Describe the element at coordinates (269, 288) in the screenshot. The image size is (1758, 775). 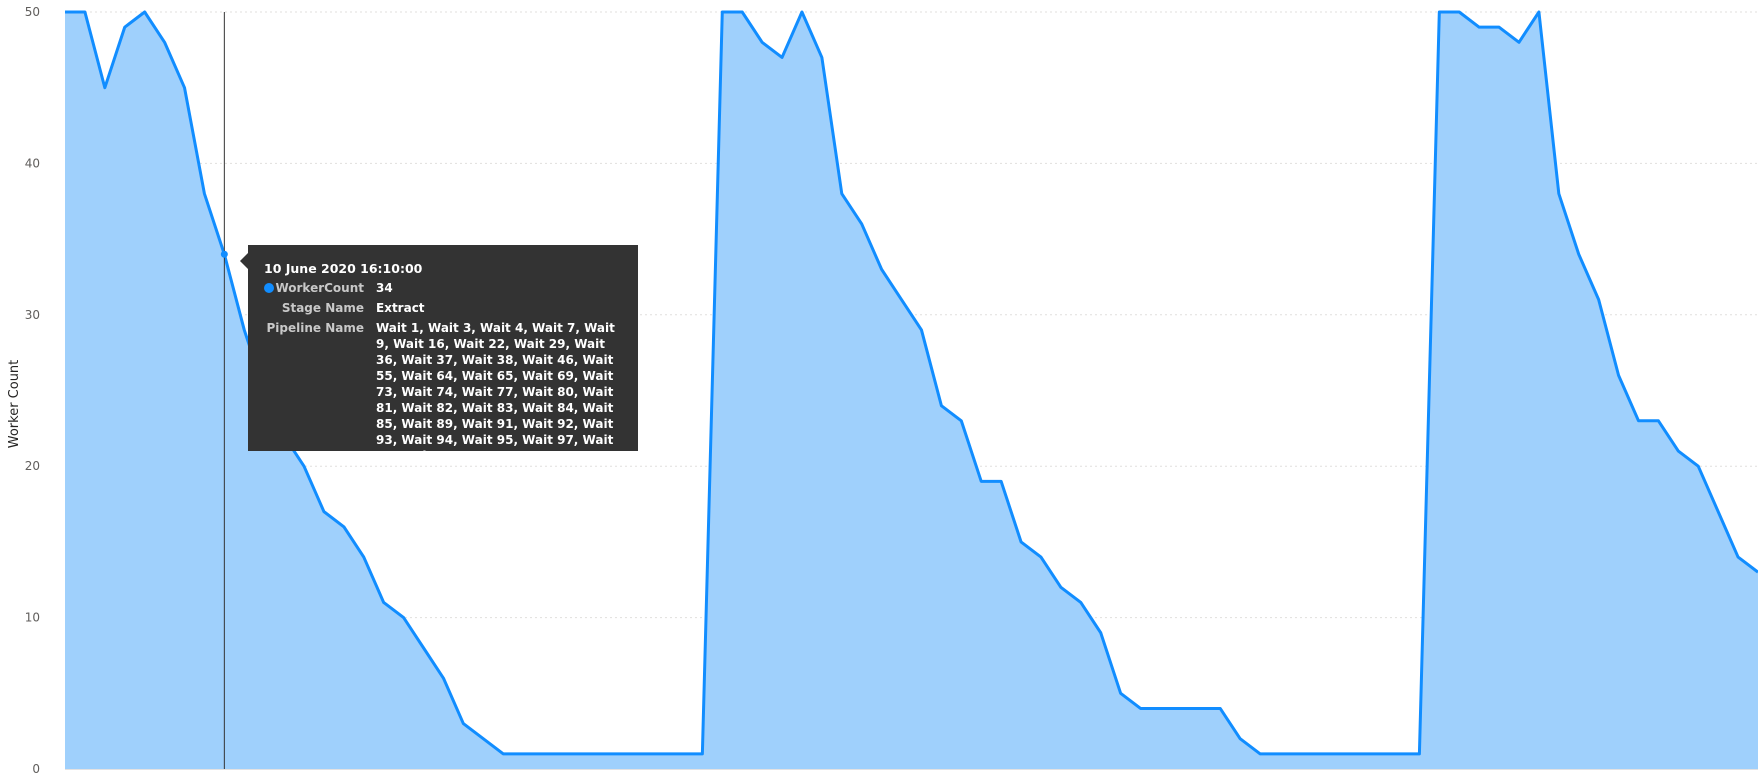
I see `series-color-dot-icon` at that location.